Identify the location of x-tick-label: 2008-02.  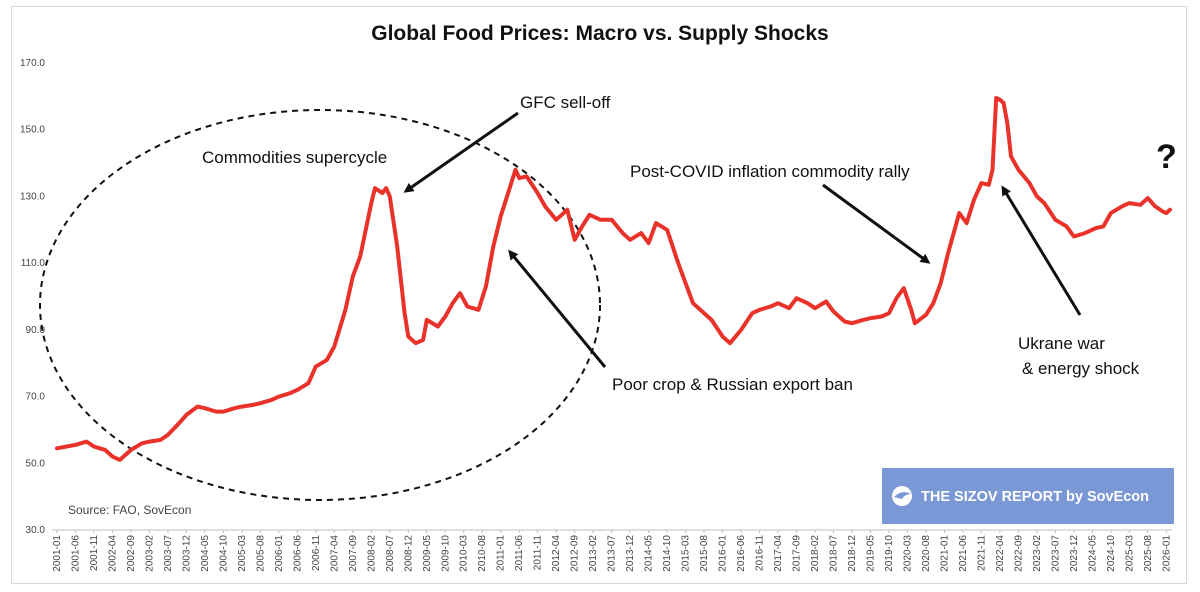
(371, 553).